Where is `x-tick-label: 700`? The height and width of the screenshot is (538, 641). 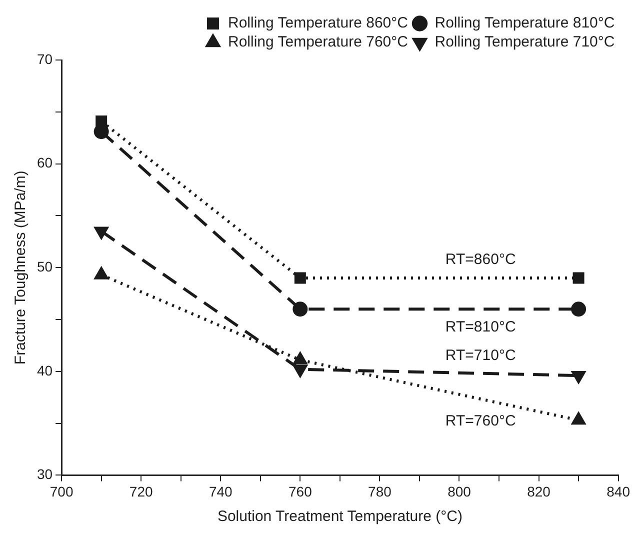 x-tick-label: 700 is located at coordinates (62, 491).